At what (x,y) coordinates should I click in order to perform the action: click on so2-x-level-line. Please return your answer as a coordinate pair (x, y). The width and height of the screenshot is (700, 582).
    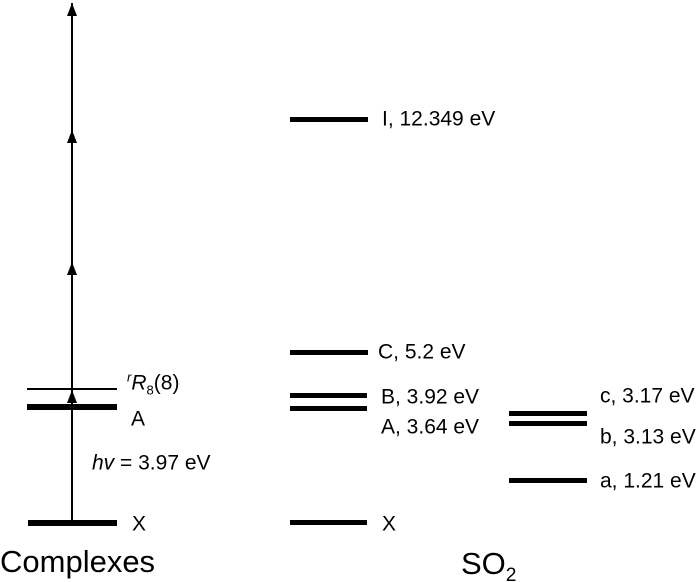
    Looking at the image, I should click on (328, 522).